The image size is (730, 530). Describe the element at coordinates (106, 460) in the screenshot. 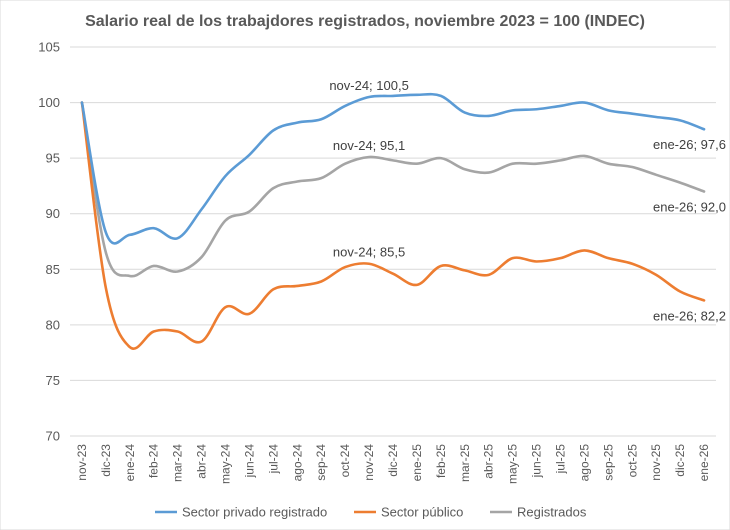

I see `x-tick-label: dic-23` at that location.